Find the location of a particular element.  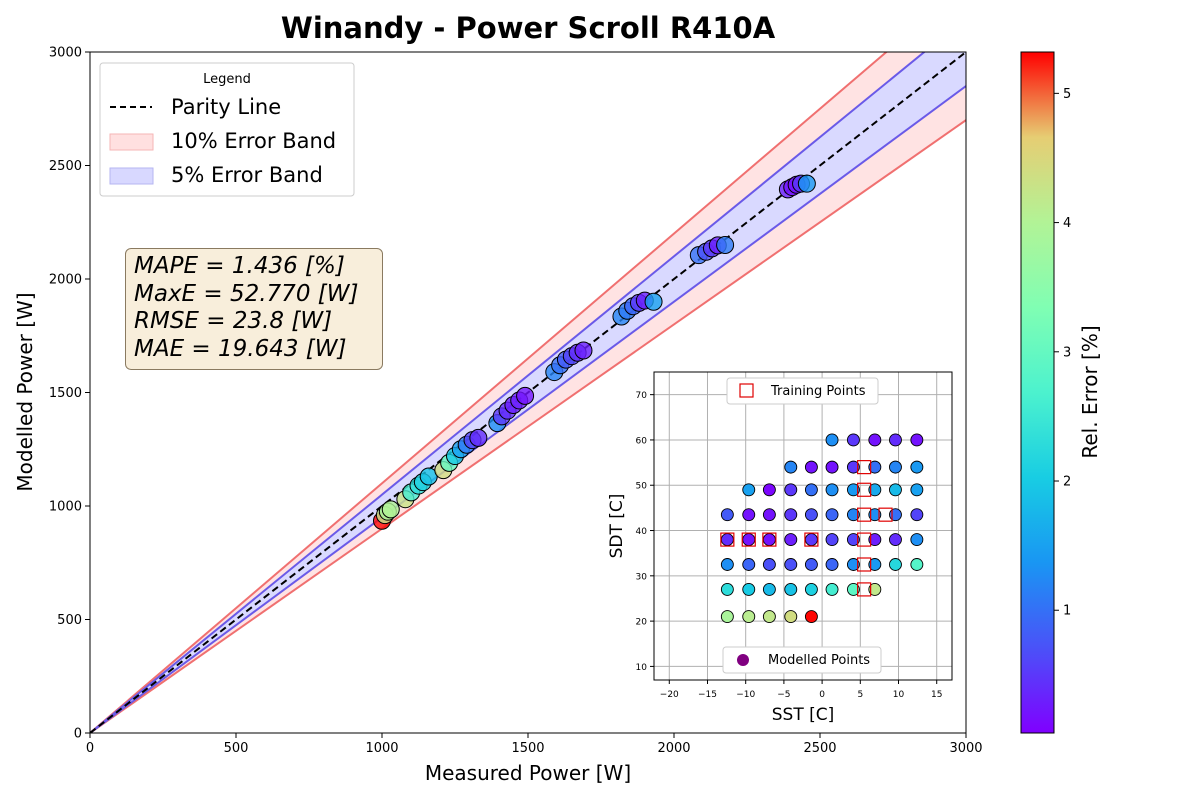

inset-y-tick-label: 70 is located at coordinates (642, 396).